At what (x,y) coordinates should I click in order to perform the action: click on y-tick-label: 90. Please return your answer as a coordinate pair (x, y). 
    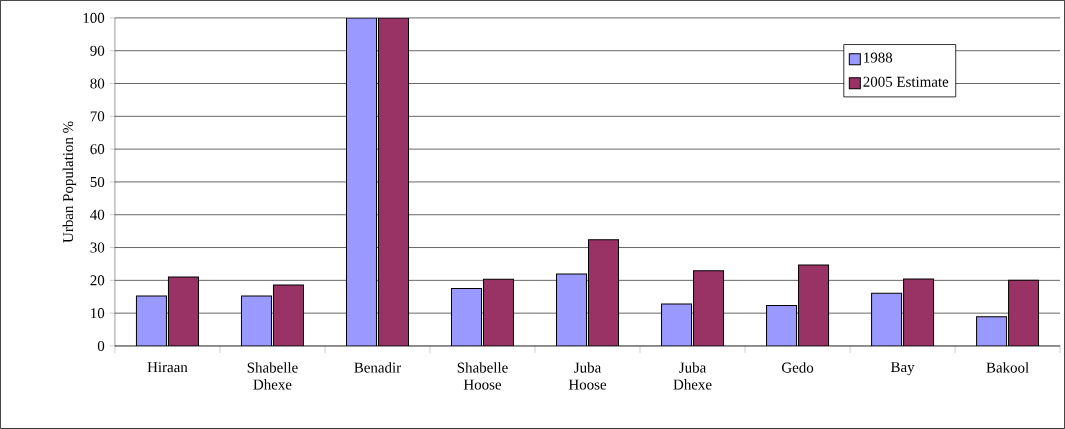
    Looking at the image, I should click on (97, 50).